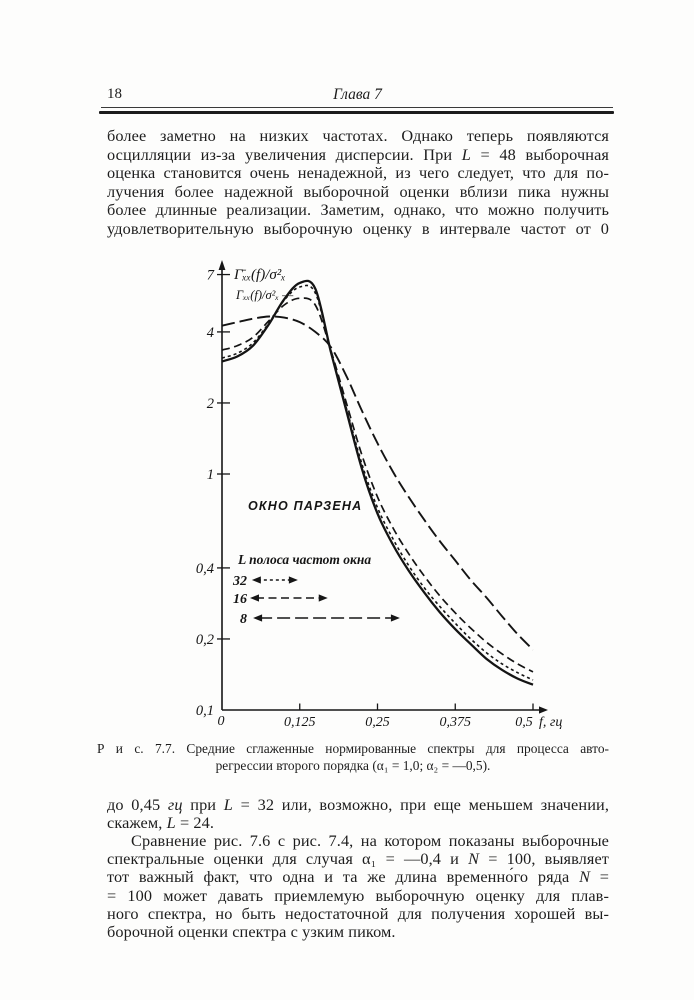 The height and width of the screenshot is (1000, 694). Describe the element at coordinates (251, 932) in the screenshot. I see `text-line: борочной оценки спектра с узким пиком.` at that location.